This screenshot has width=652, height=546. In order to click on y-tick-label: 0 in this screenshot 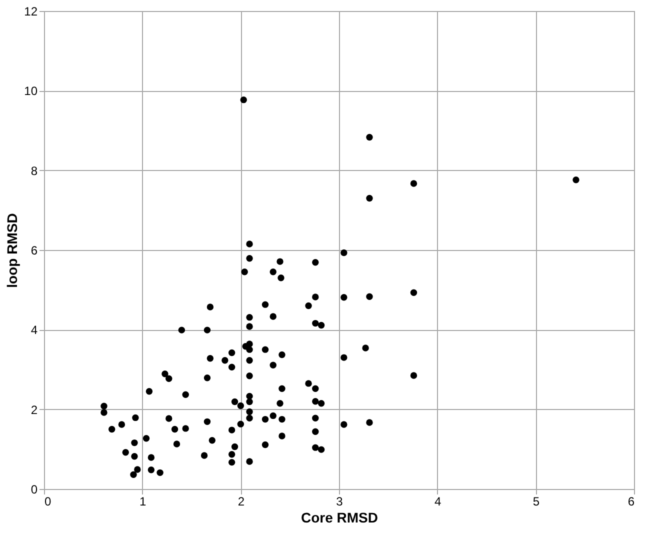, I will do `click(34, 489)`.